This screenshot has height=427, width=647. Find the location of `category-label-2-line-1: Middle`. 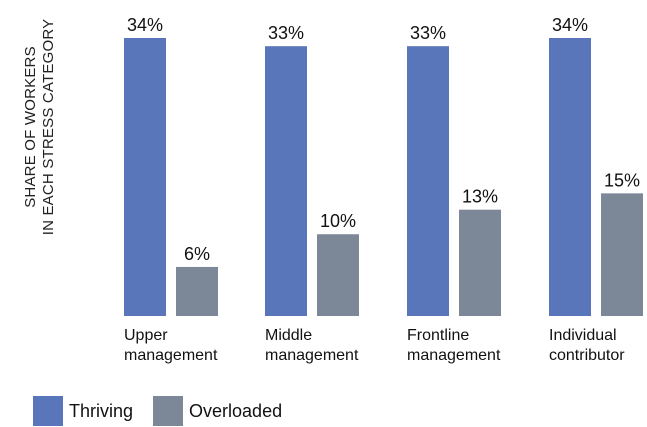

category-label-2-line-1: Middle is located at coordinates (288, 335).